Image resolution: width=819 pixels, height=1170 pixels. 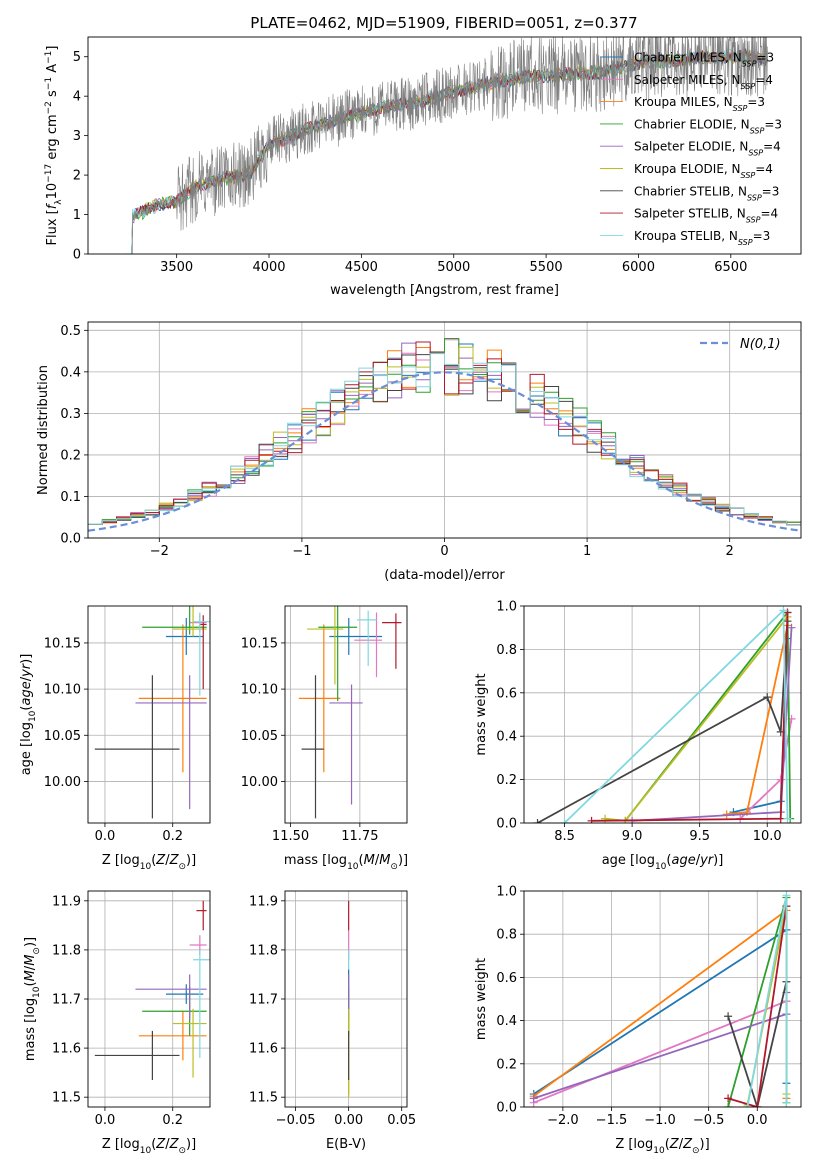 I want to click on y-tick-label: 0.8, so click(x=506, y=935).